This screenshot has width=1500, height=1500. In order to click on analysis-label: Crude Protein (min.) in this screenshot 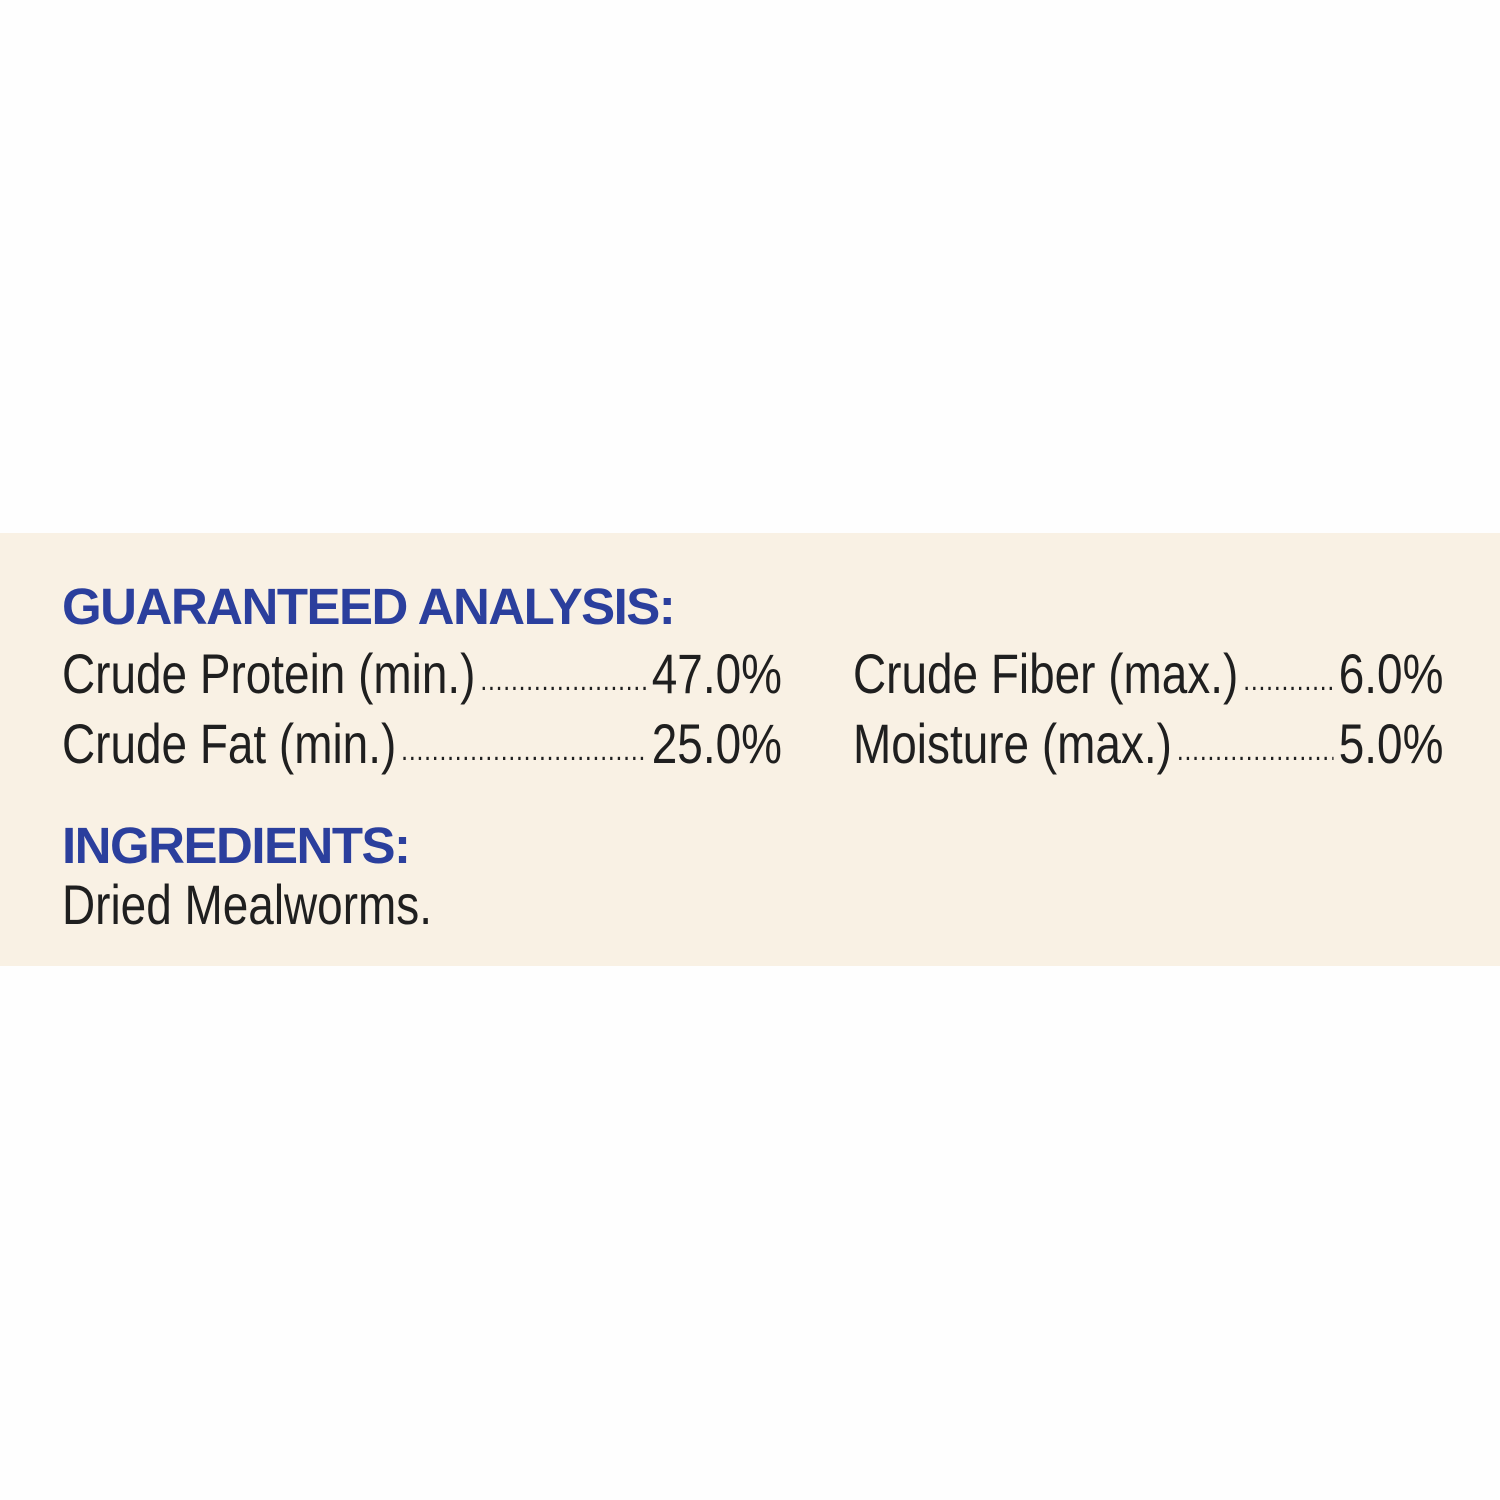, I will do `click(269, 673)`.